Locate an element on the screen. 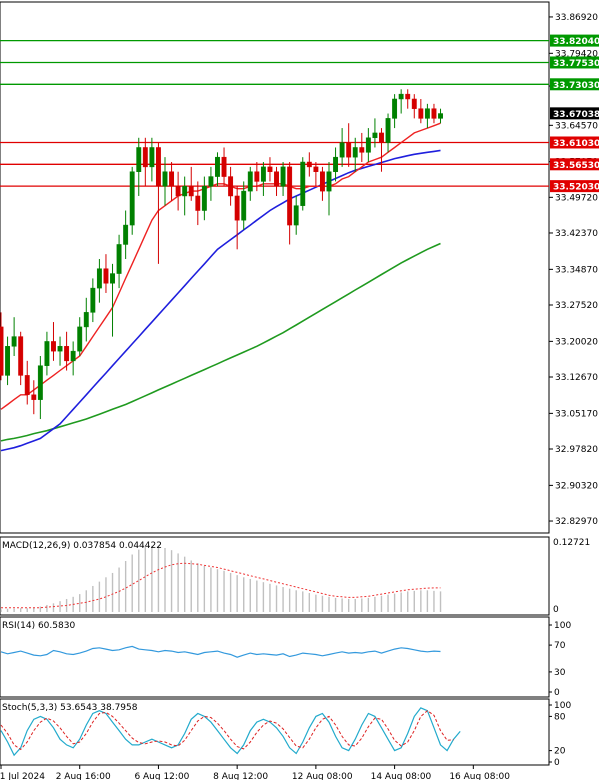 This screenshot has width=600, height=780. price-tick-label: 33.12670 is located at coordinates (576, 378).